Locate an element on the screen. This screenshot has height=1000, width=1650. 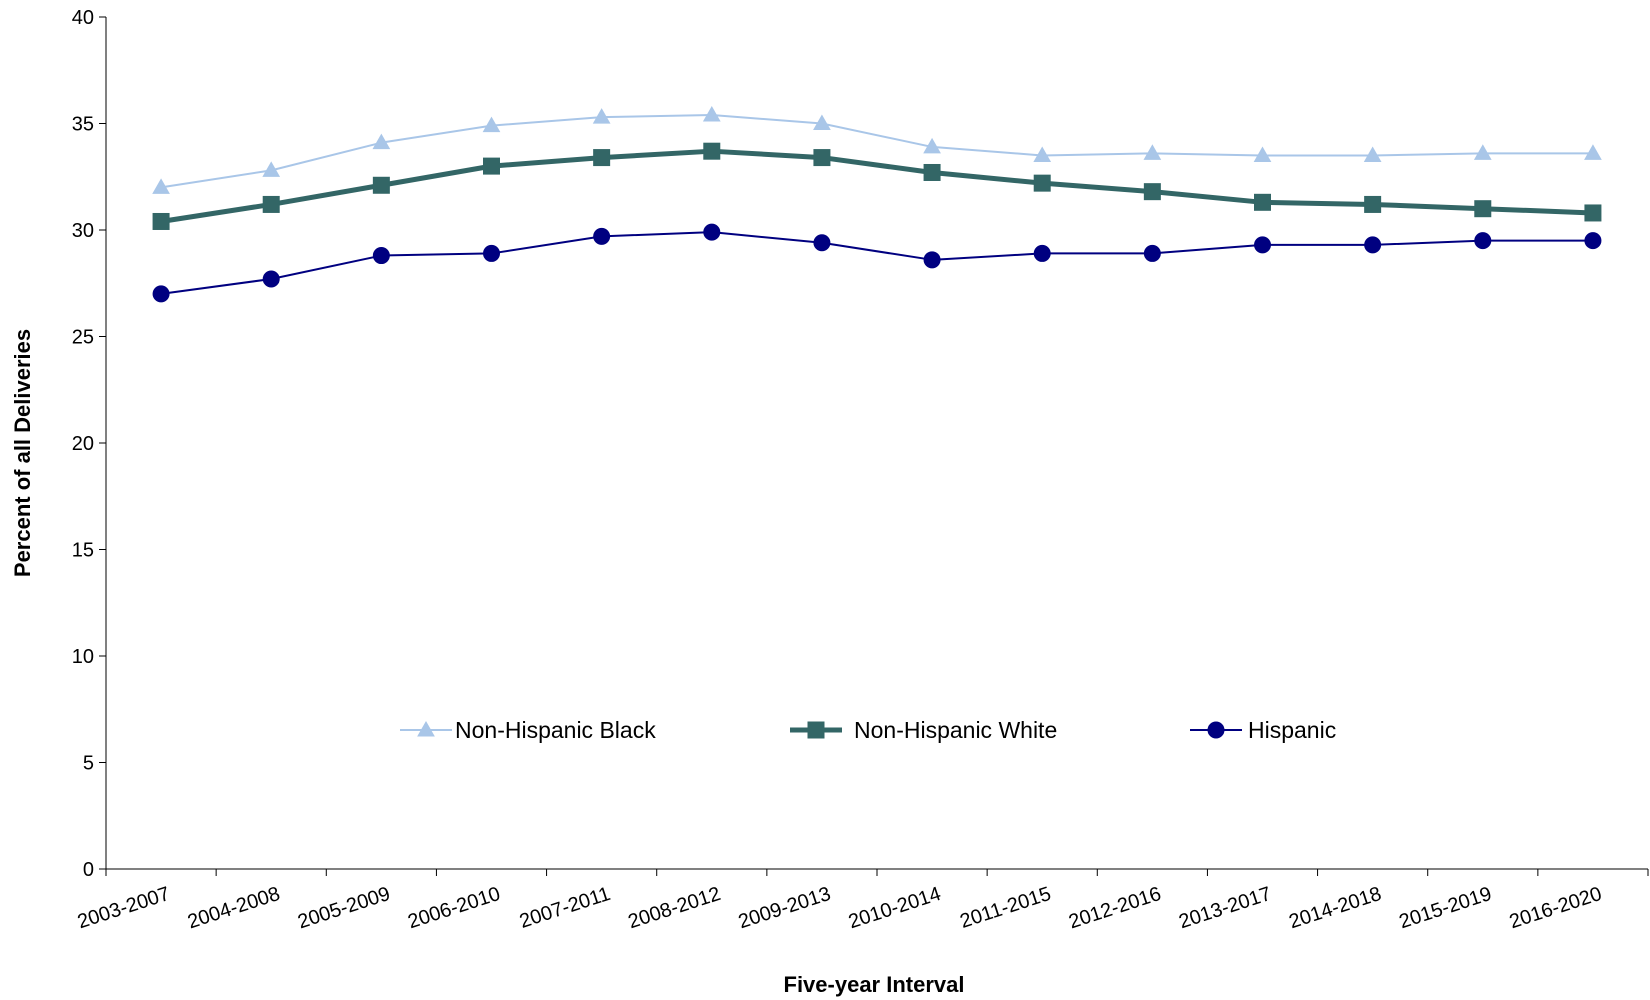
x-tick-label: 2007-2011 is located at coordinates (565, 908).